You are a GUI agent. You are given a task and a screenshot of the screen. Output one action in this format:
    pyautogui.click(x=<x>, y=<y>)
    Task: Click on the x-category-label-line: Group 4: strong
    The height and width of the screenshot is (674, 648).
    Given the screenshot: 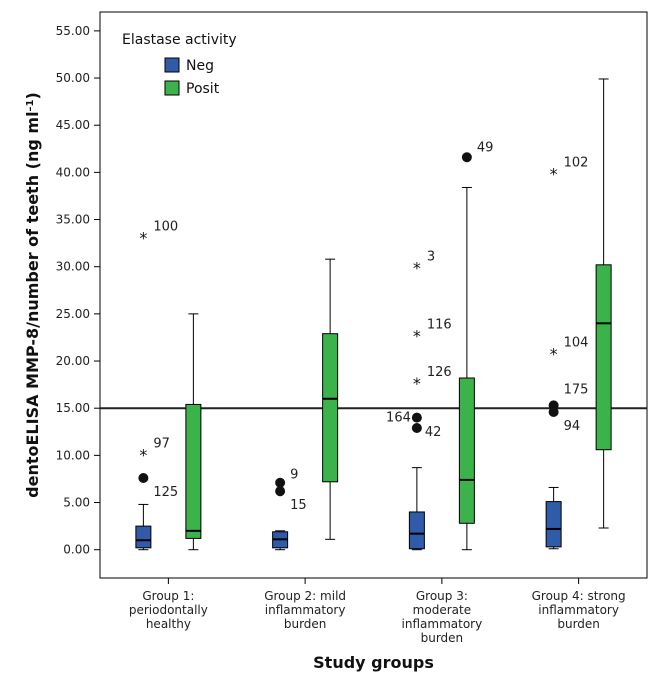 What is the action you would take?
    pyautogui.click(x=579, y=596)
    